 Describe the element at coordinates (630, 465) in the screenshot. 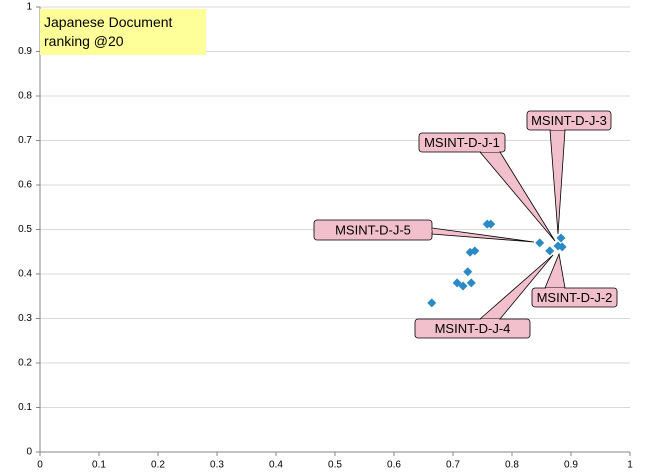

I see `x-tick-label: 1` at that location.